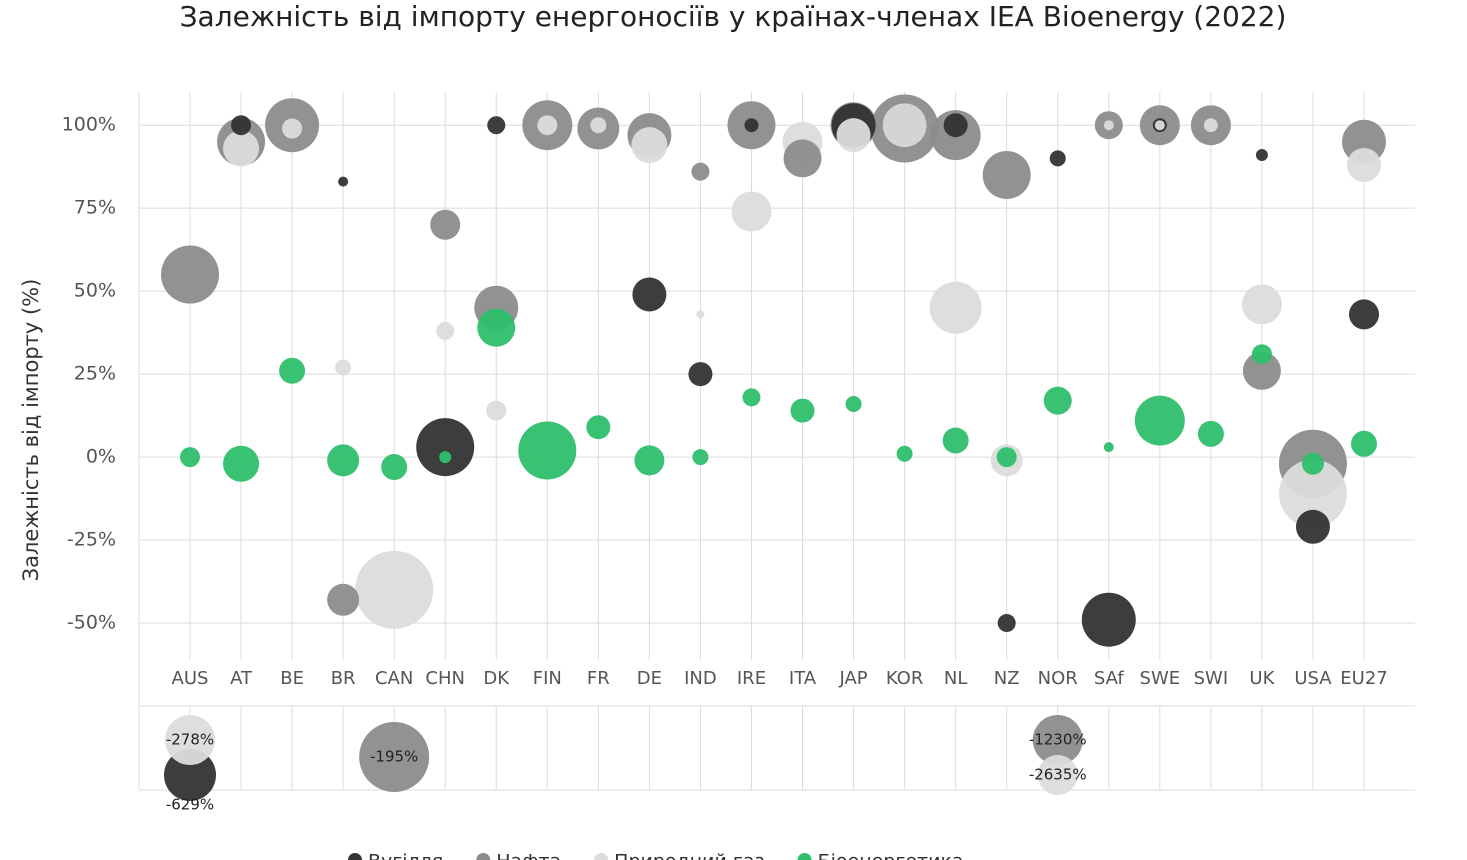 This screenshot has width=1467, height=860. What do you see at coordinates (405, 855) in the screenshot?
I see `legend-label: Вугілля` at bounding box center [405, 855].